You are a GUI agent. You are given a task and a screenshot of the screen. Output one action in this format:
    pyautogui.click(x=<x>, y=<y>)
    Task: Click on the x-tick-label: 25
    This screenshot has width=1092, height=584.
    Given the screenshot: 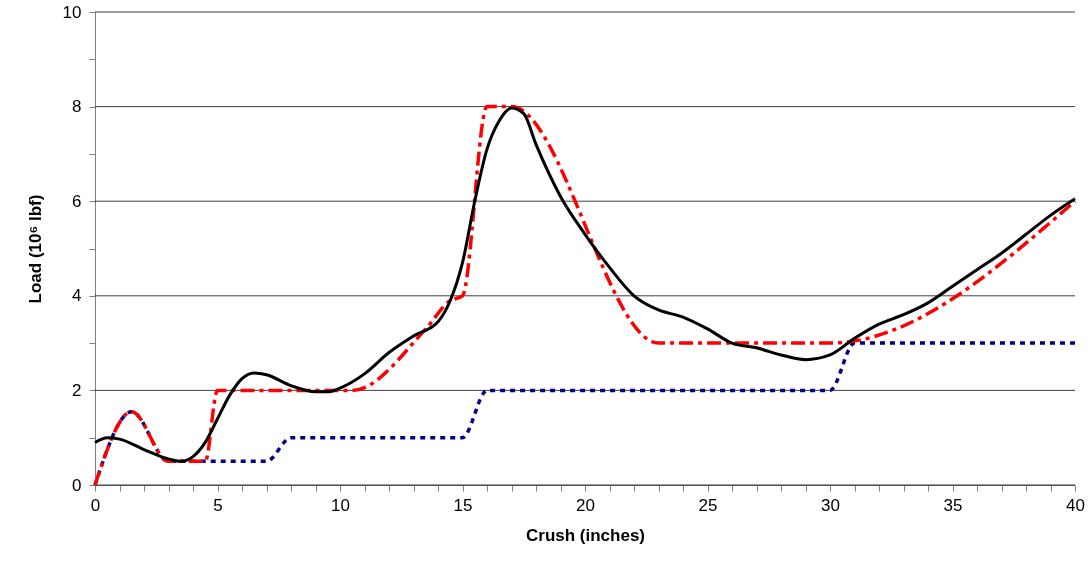 What is the action you would take?
    pyautogui.click(x=708, y=505)
    